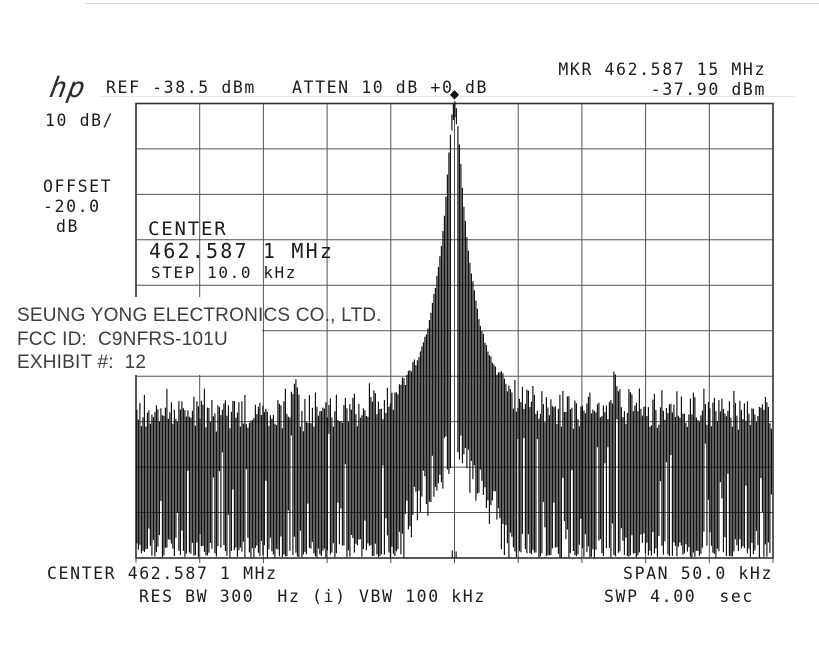 This screenshot has height=650, width=819. What do you see at coordinates (72, 206) in the screenshot?
I see `offset-value: -20.0` at bounding box center [72, 206].